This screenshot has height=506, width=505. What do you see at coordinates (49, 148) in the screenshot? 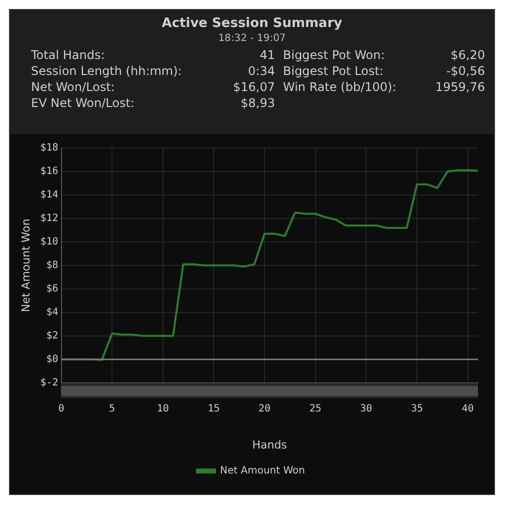
I see `y-tick-label: $18` at bounding box center [49, 148].